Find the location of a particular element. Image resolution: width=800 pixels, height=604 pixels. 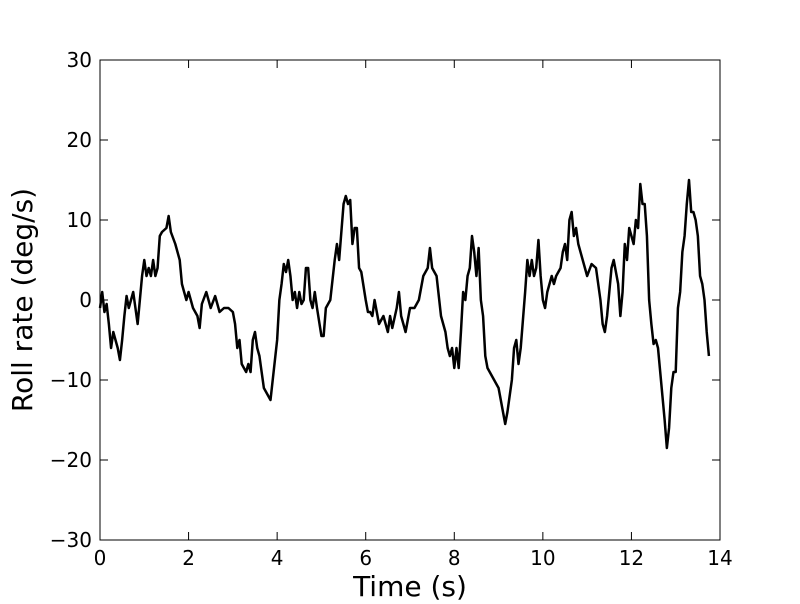

x-tick-label: 2 is located at coordinates (188, 558).